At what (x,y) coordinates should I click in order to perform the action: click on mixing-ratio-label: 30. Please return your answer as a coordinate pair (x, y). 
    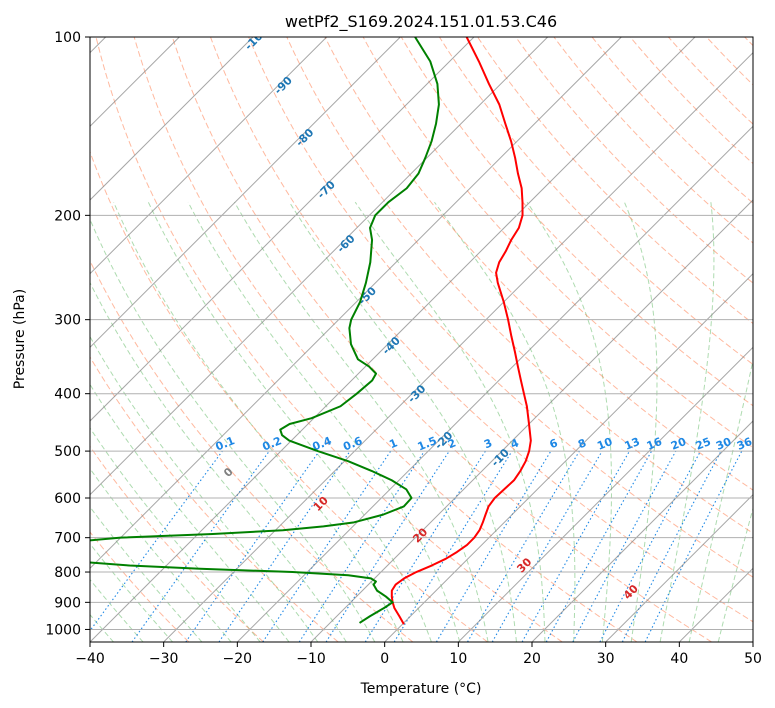
    Looking at the image, I should click on (723, 444).